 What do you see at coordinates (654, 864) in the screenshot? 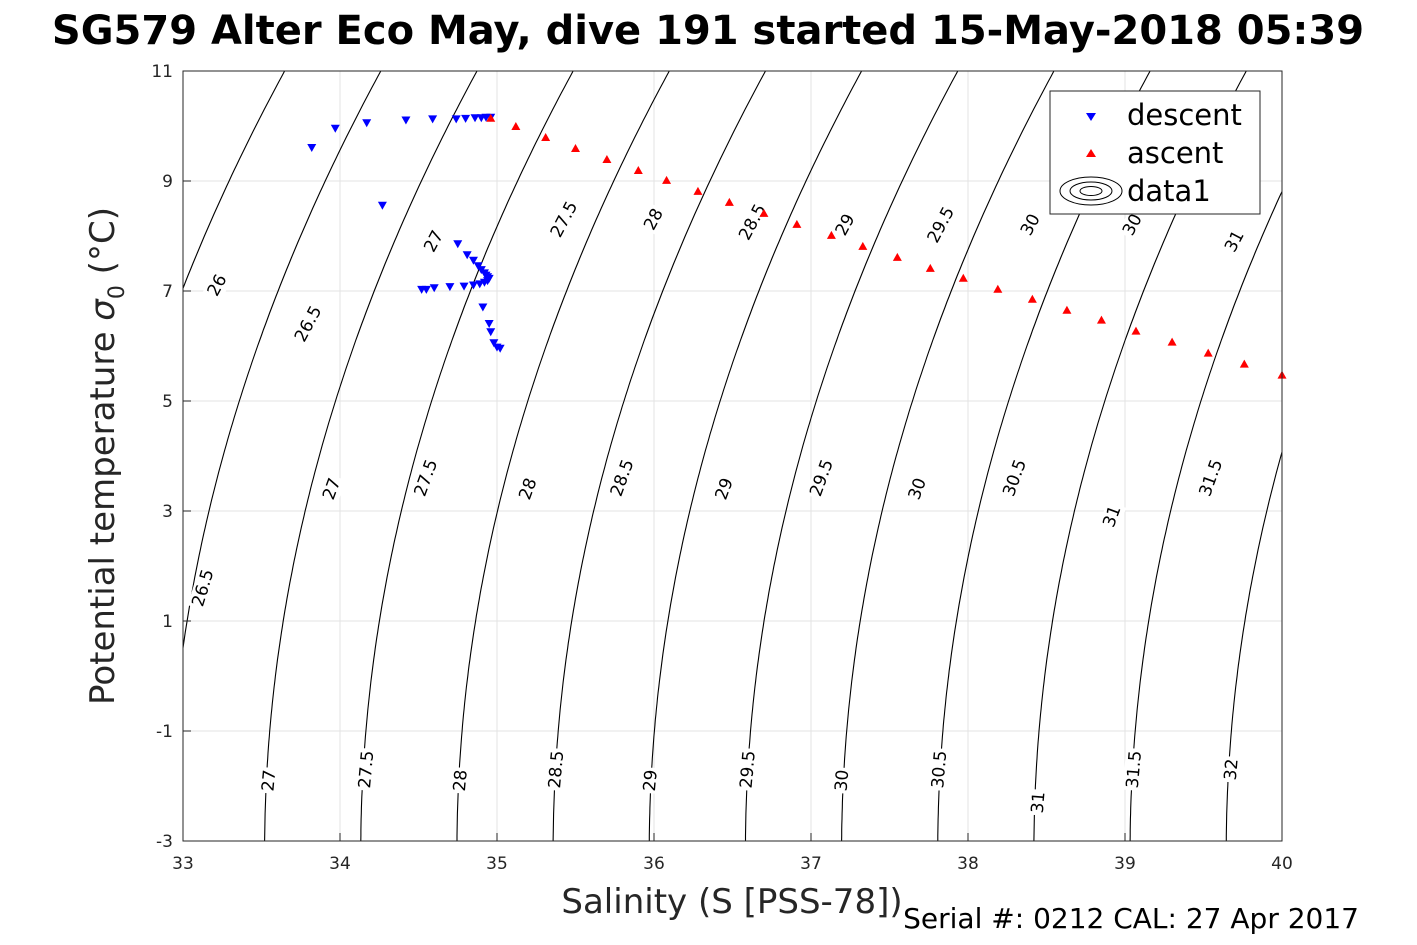
I see `x-tick-label: 36` at bounding box center [654, 864].